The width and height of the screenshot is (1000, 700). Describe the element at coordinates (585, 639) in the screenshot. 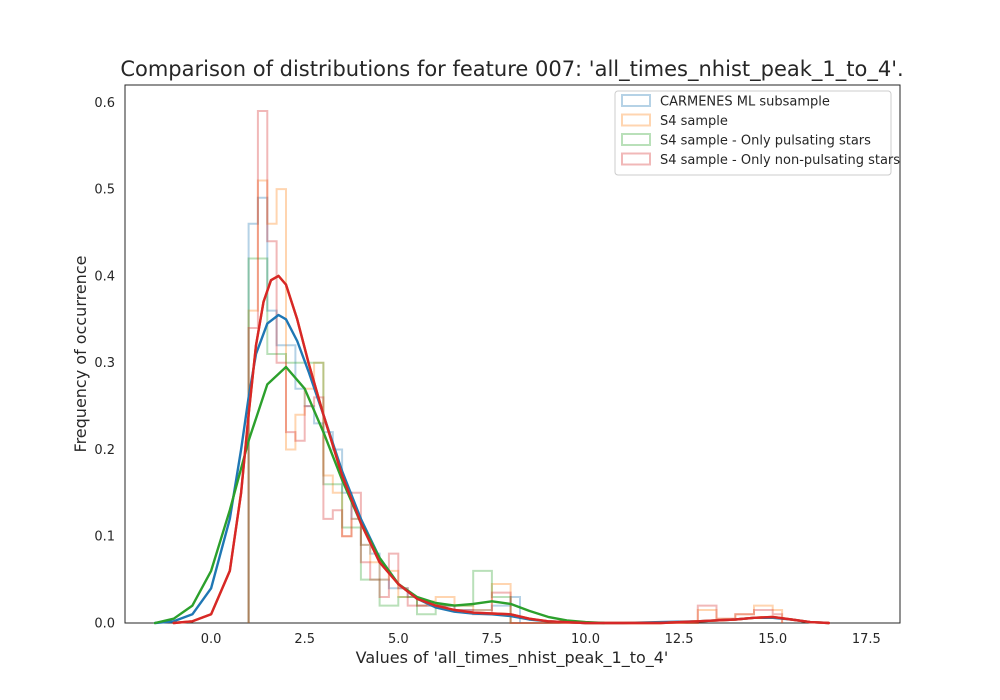

I see `x-tick-label: 10.0` at that location.